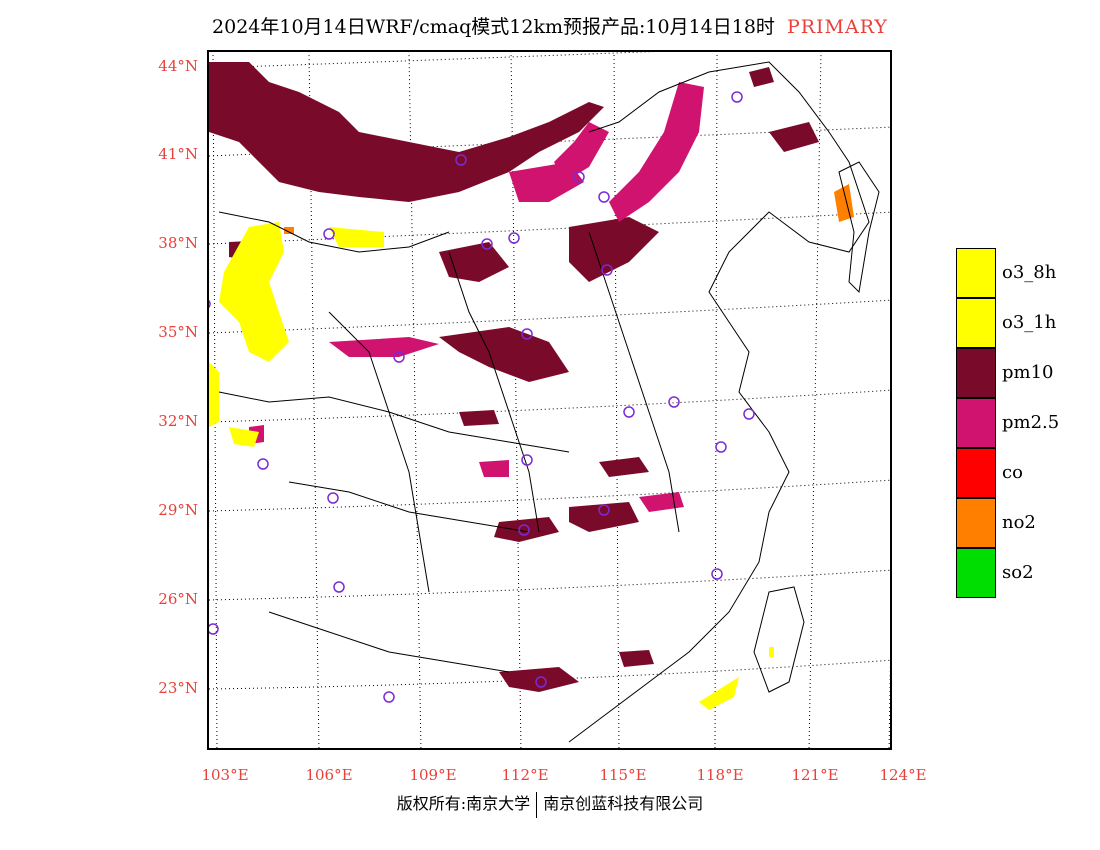  What do you see at coordinates (433, 775) in the screenshot?
I see `lon-label-109: 109°E` at bounding box center [433, 775].